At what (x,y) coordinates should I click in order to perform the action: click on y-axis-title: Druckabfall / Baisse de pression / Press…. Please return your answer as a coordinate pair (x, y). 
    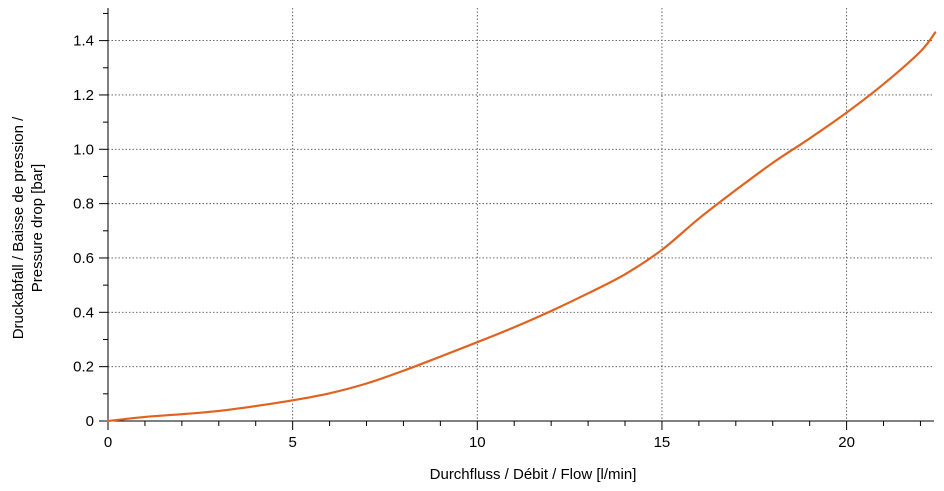
    Looking at the image, I should click on (28, 227).